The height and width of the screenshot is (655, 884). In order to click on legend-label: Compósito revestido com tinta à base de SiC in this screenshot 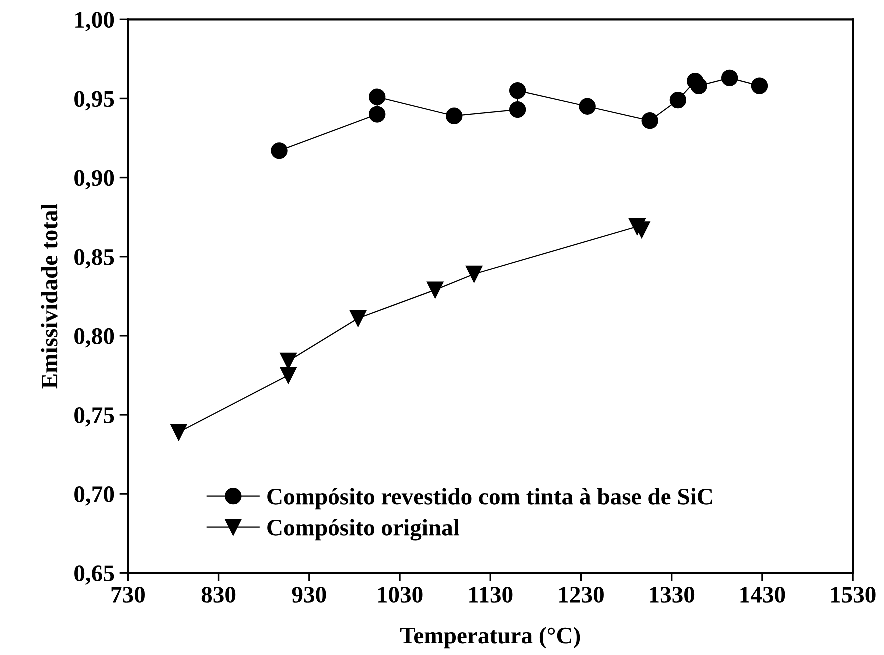, I will do `click(490, 499)`.